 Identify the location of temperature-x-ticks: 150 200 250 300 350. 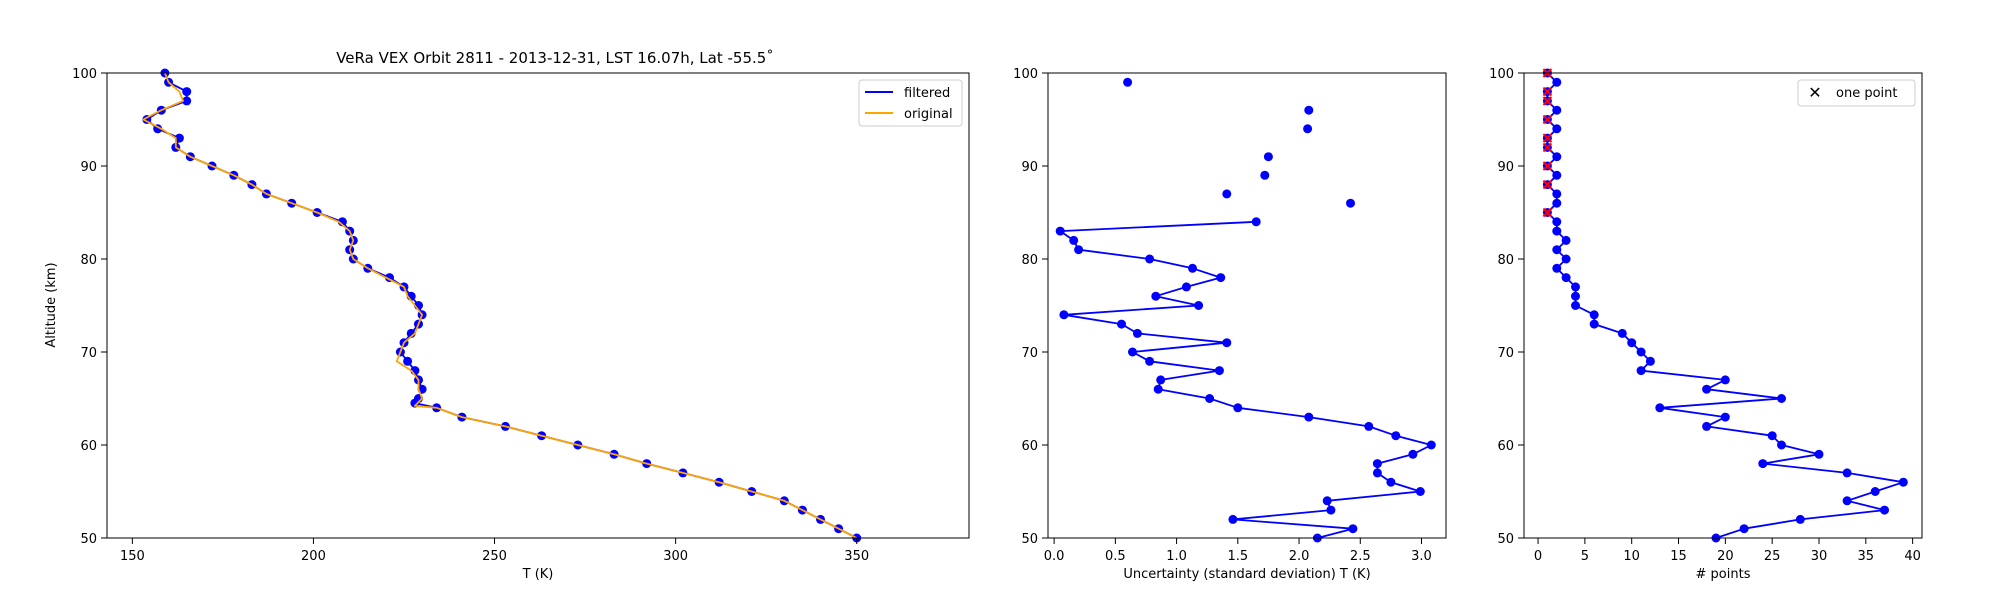
(494, 551).